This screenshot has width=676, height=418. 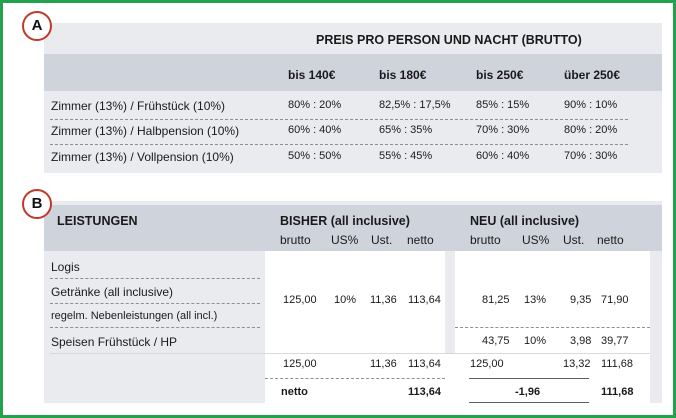 I want to click on sum-bisher-netto: 113,64, so click(x=424, y=364).